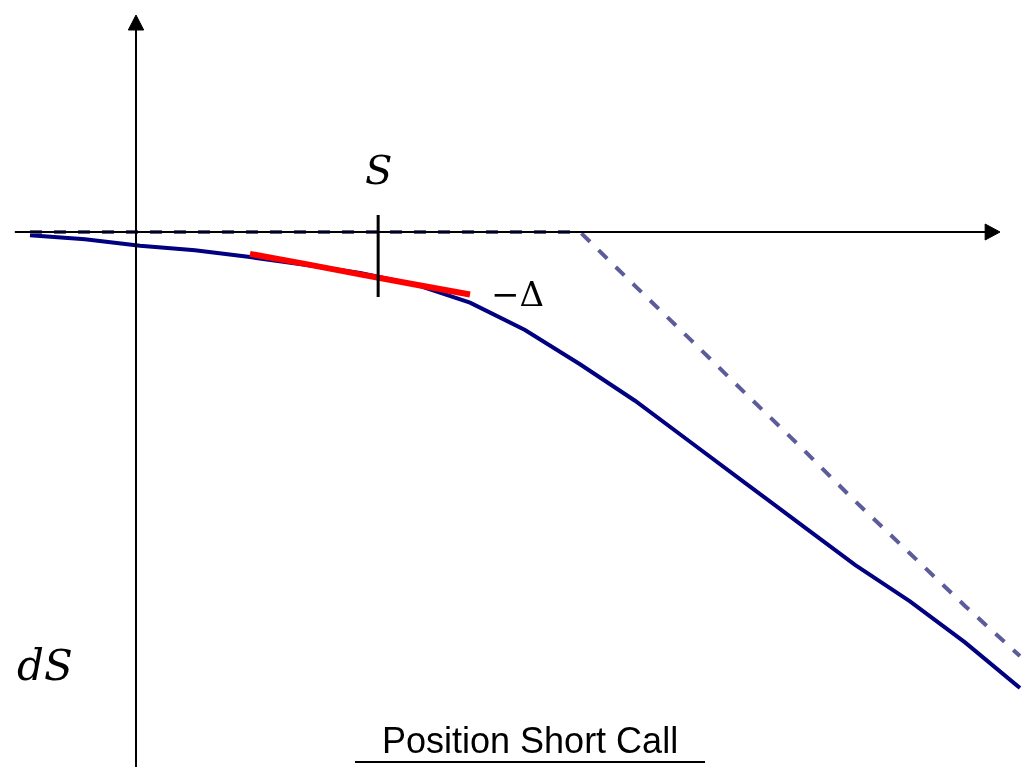  I want to click on series-label: −Δ, so click(518, 294).